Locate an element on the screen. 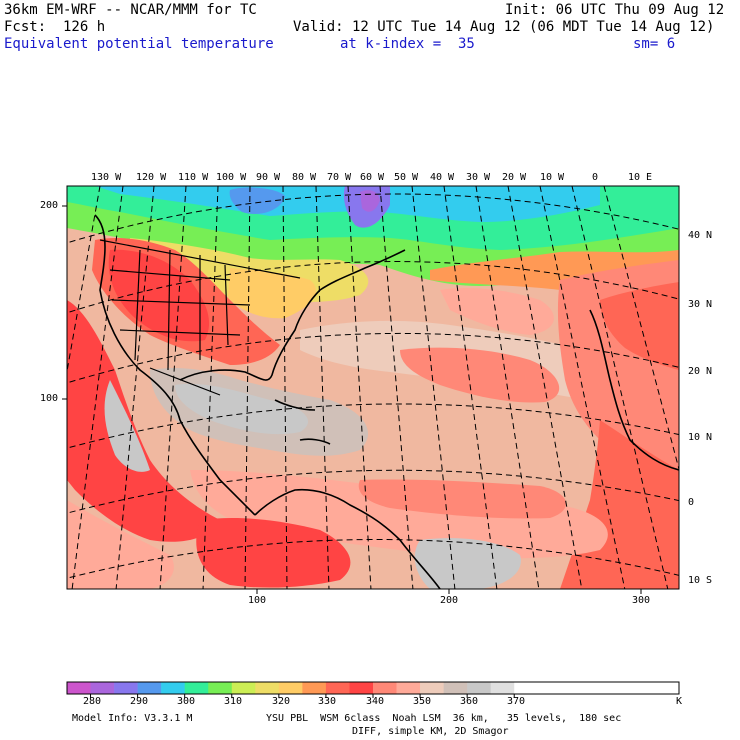 This screenshot has width=740, height=740. lon-label: 20 W is located at coordinates (514, 177).